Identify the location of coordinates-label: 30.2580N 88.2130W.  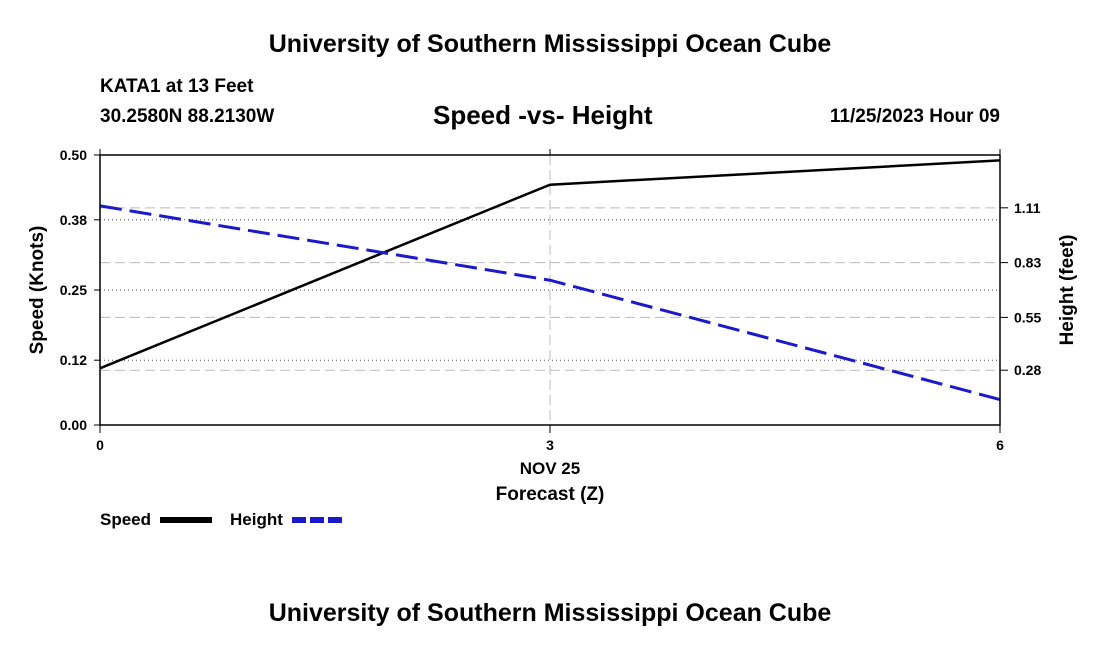
(187, 116).